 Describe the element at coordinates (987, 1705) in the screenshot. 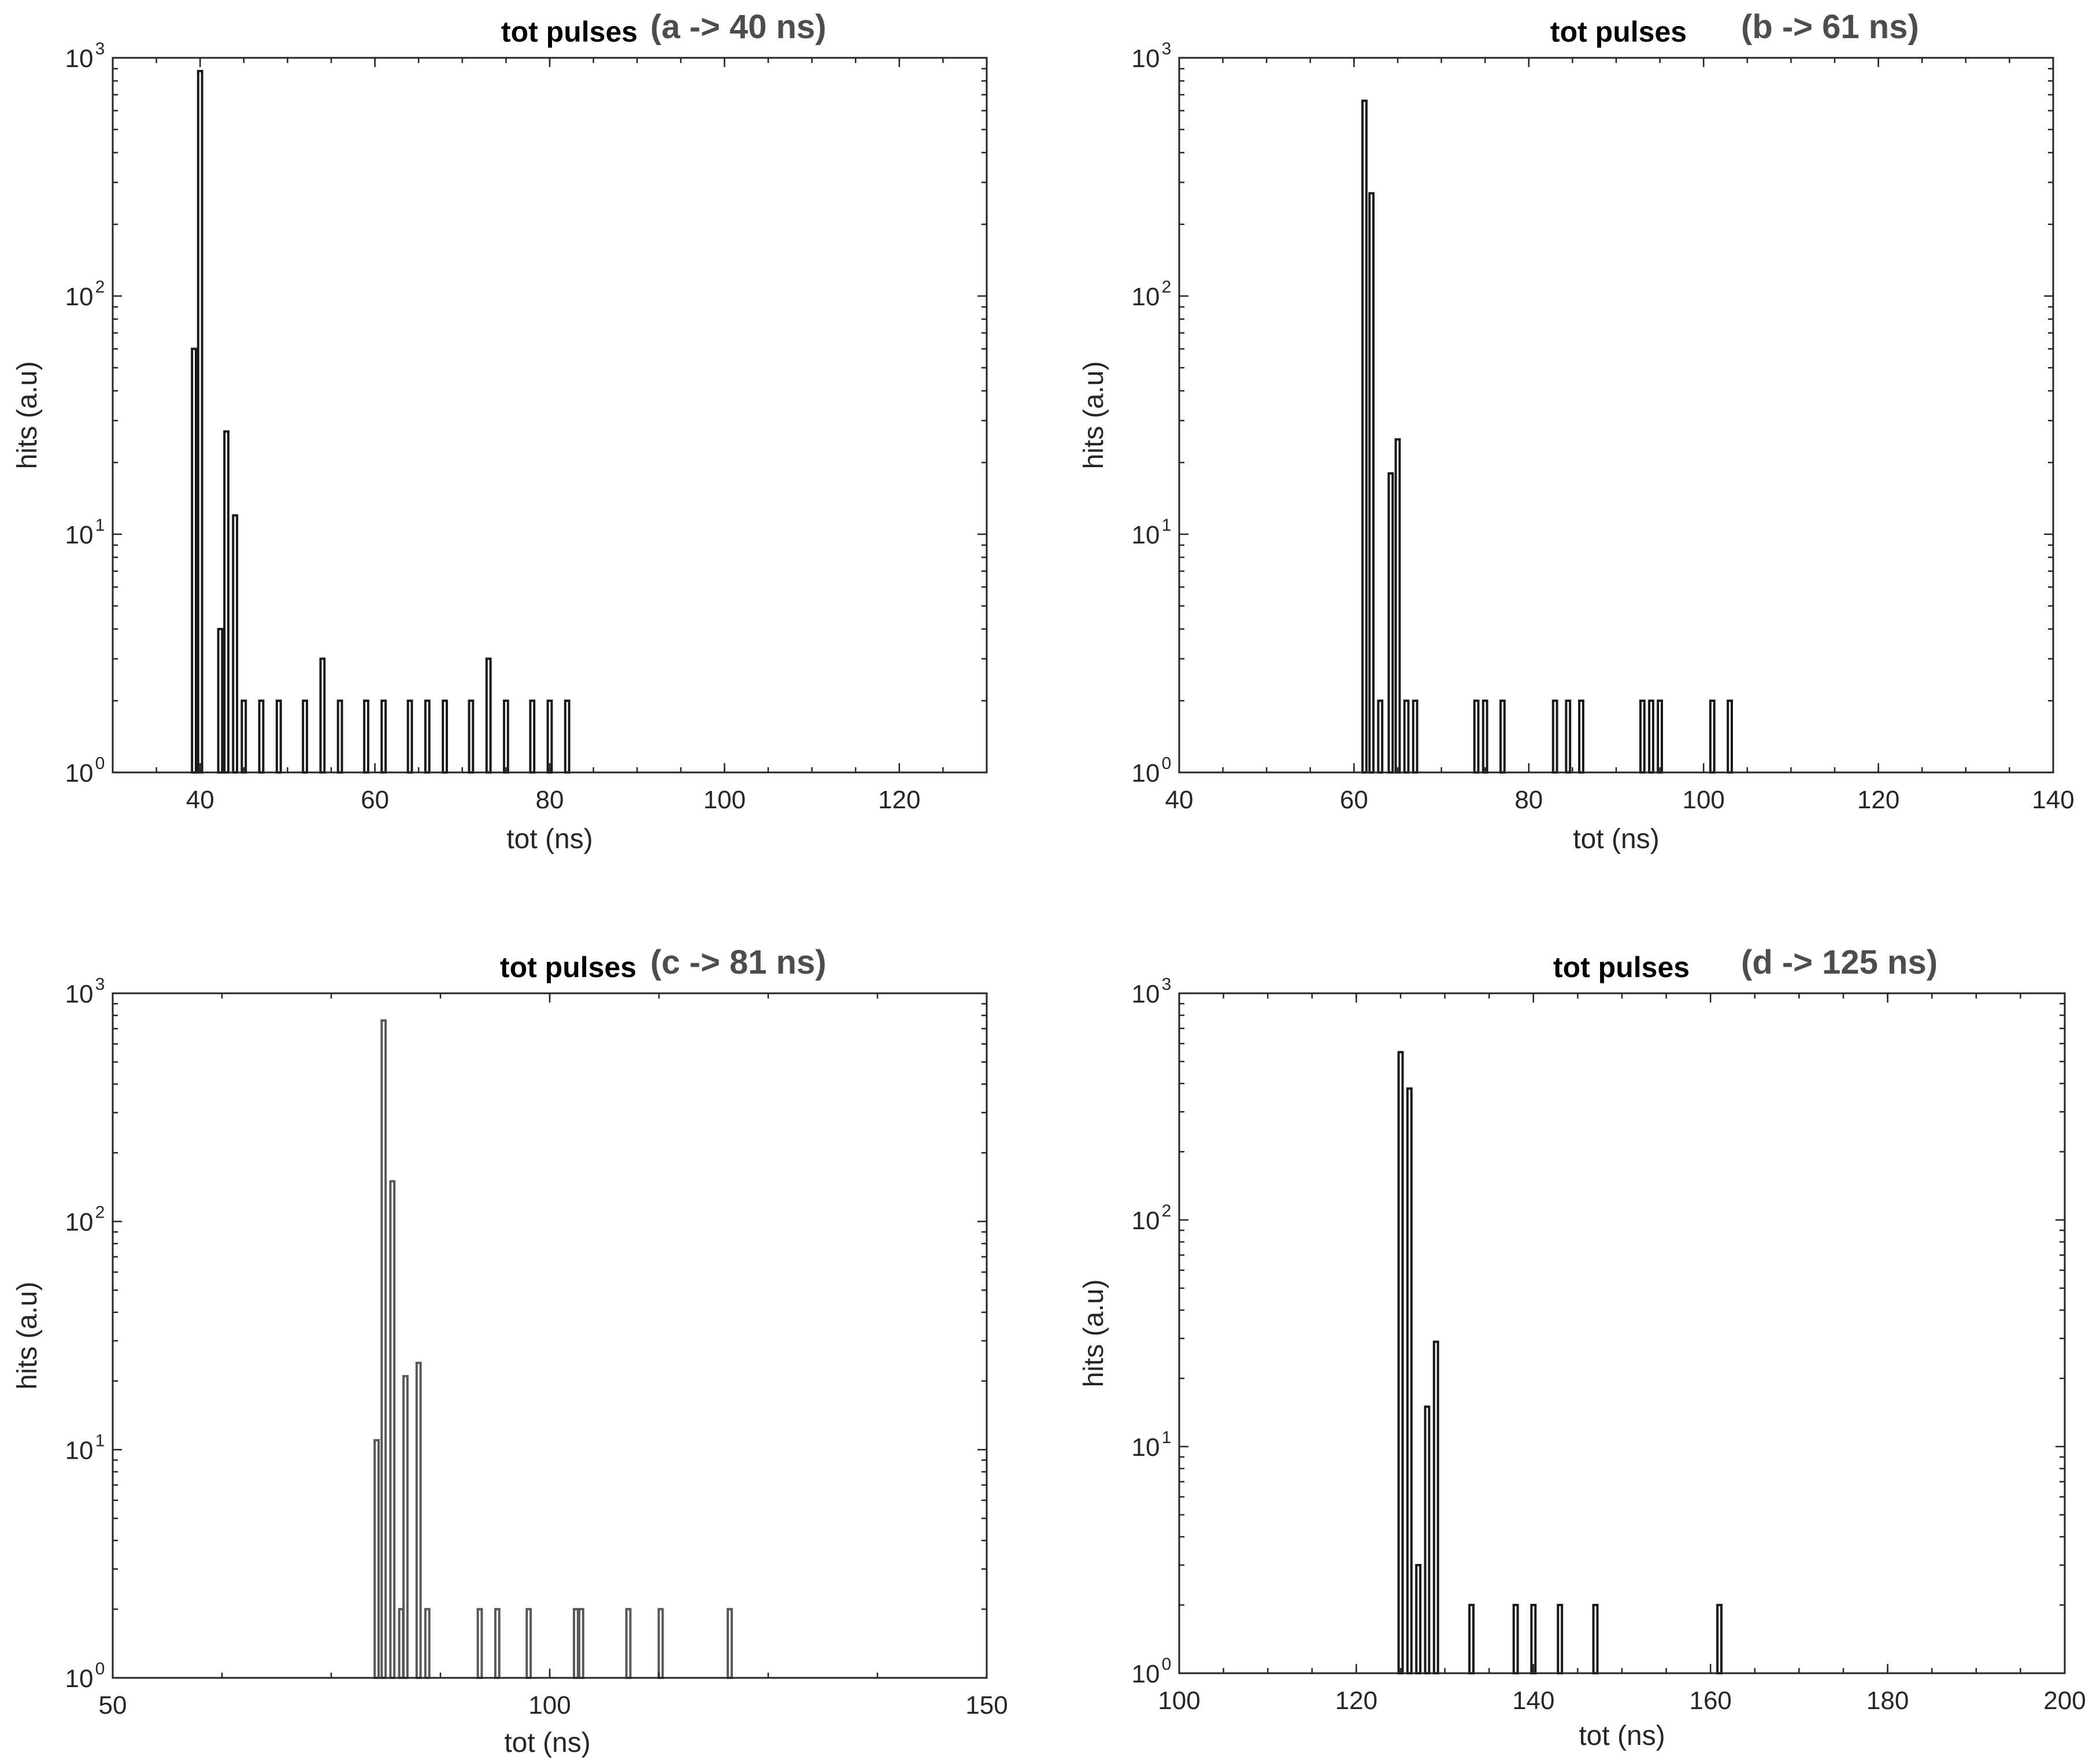

I see `x-tick-label: 150` at that location.